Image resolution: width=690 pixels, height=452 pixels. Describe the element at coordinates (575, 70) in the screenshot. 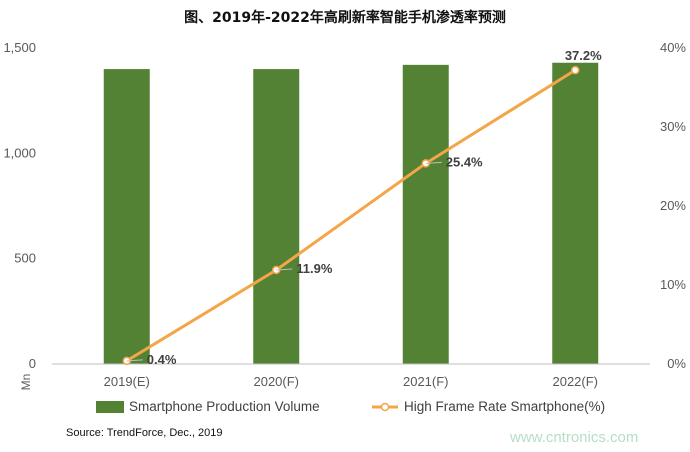

I see `line-point-2022F` at that location.